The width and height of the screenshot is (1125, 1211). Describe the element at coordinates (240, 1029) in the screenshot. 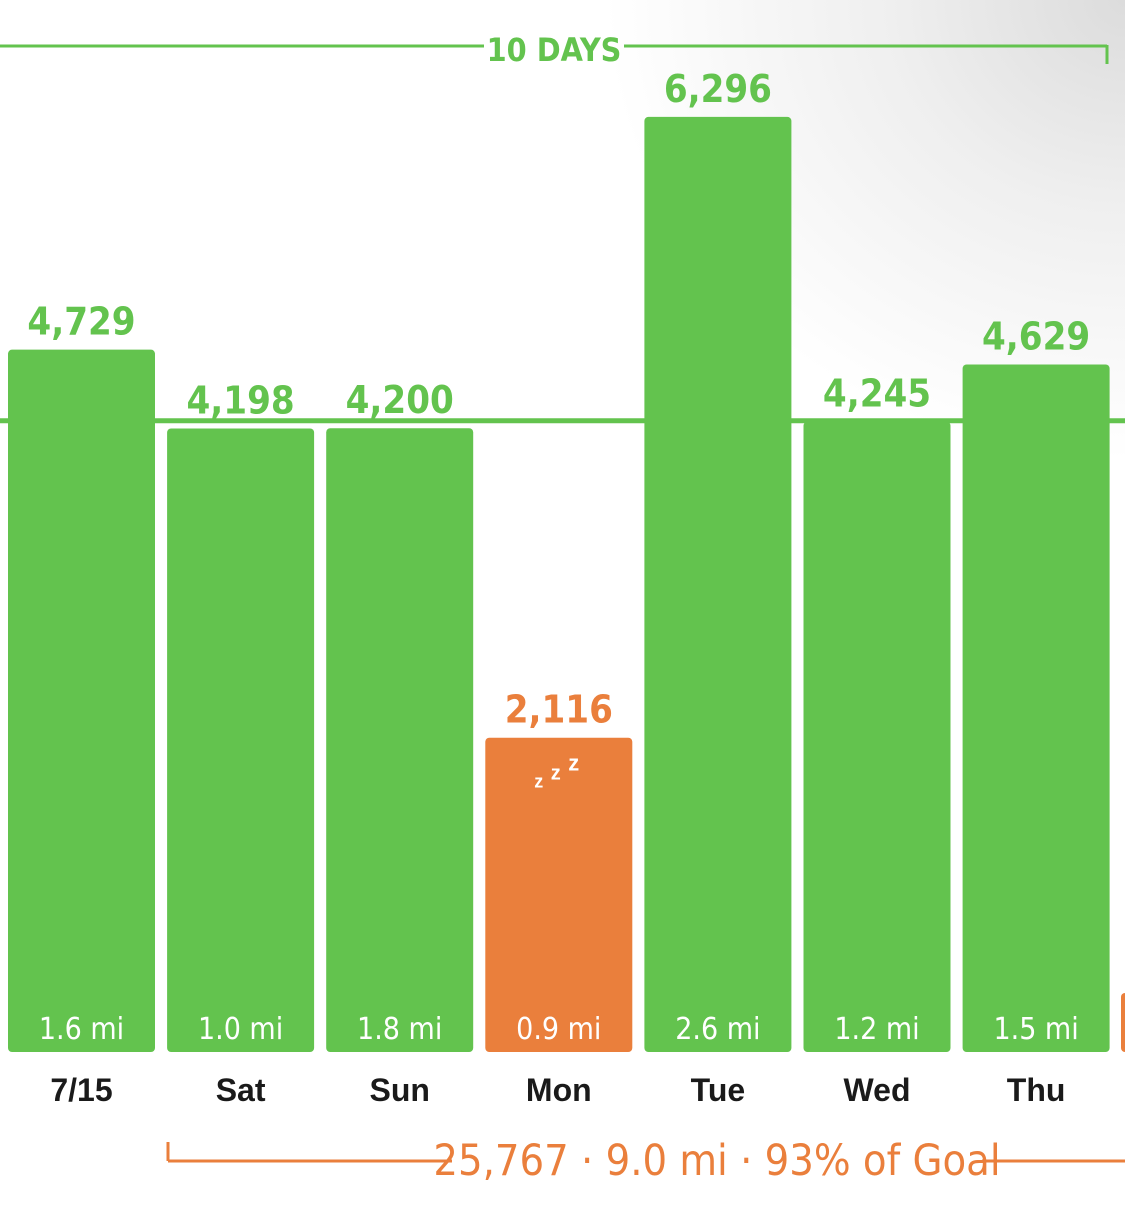

I see `bar-distance-label: 1.0 mi` at that location.